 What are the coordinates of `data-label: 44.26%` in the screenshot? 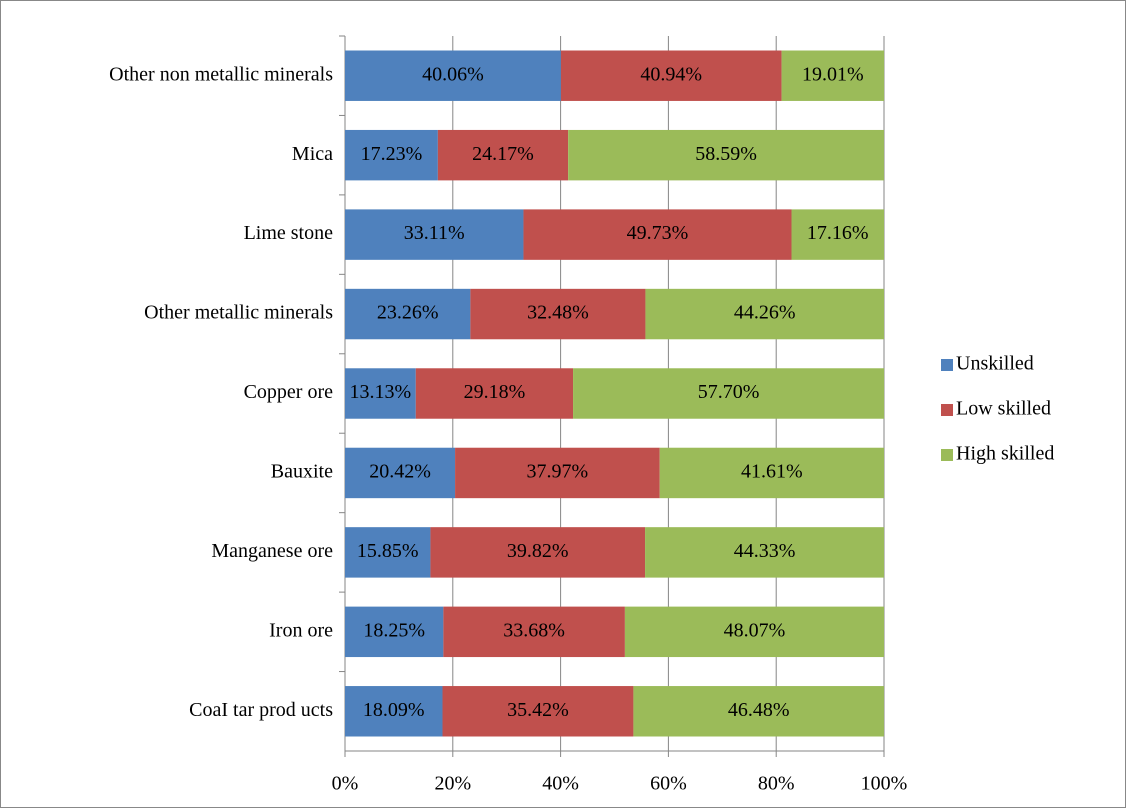 It's located at (765, 313).